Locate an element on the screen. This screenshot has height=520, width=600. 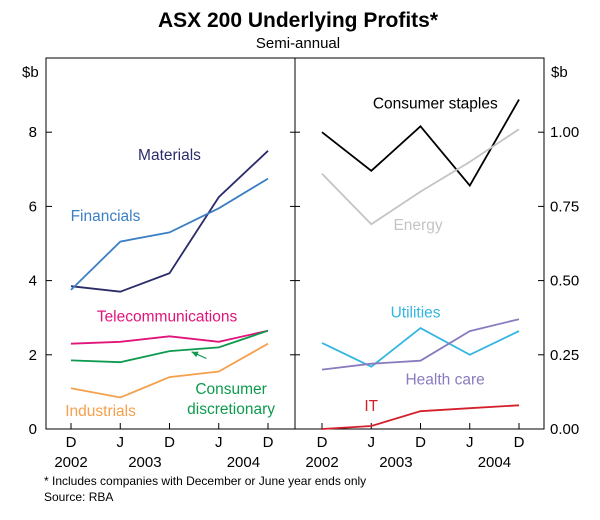
left-y-tick-label: 6 is located at coordinates (33, 206).